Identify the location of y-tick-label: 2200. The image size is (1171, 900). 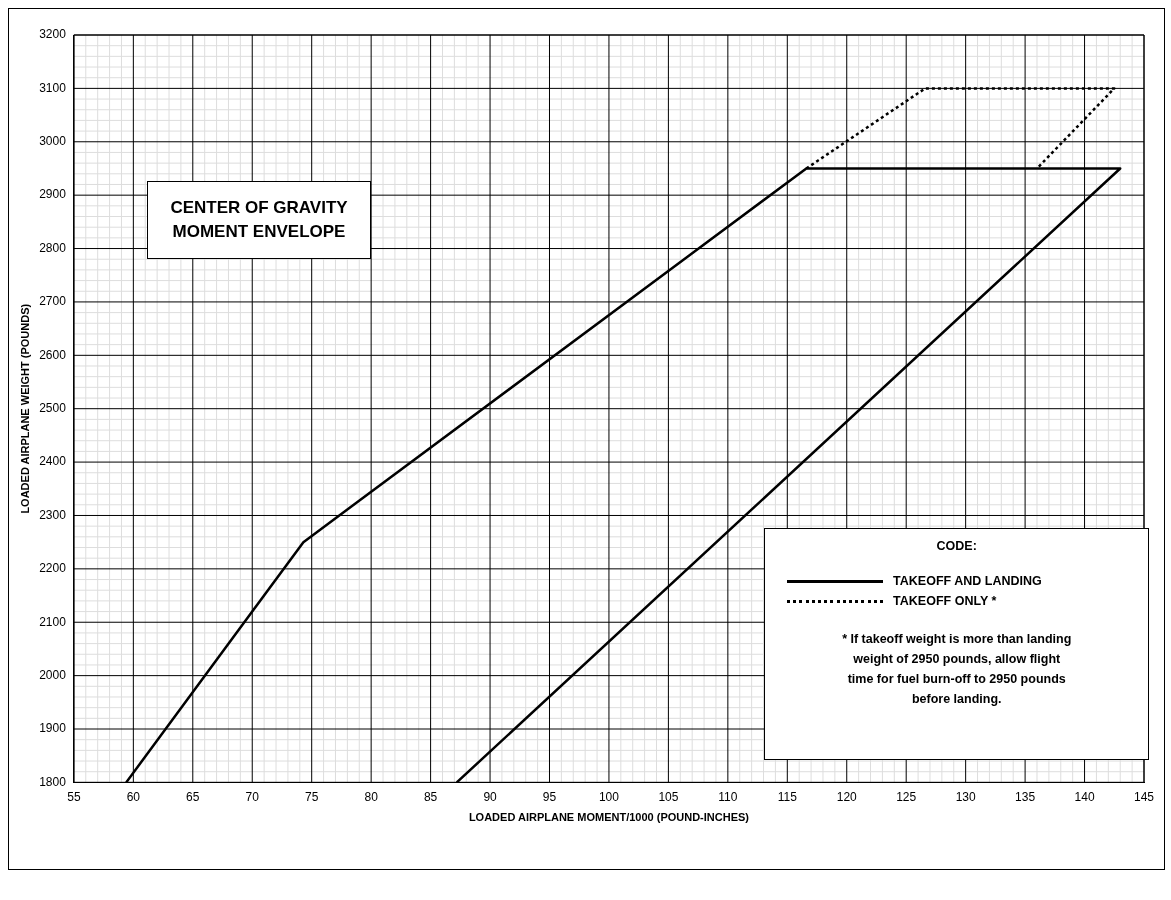
(53, 568).